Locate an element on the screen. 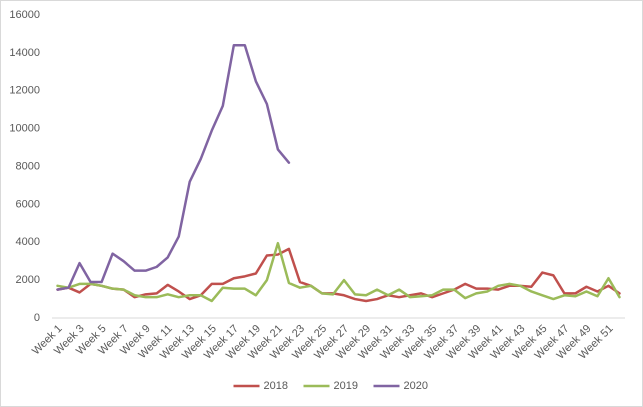 Image resolution: width=643 pixels, height=407 pixels. legend-label: 2020 is located at coordinates (416, 386).